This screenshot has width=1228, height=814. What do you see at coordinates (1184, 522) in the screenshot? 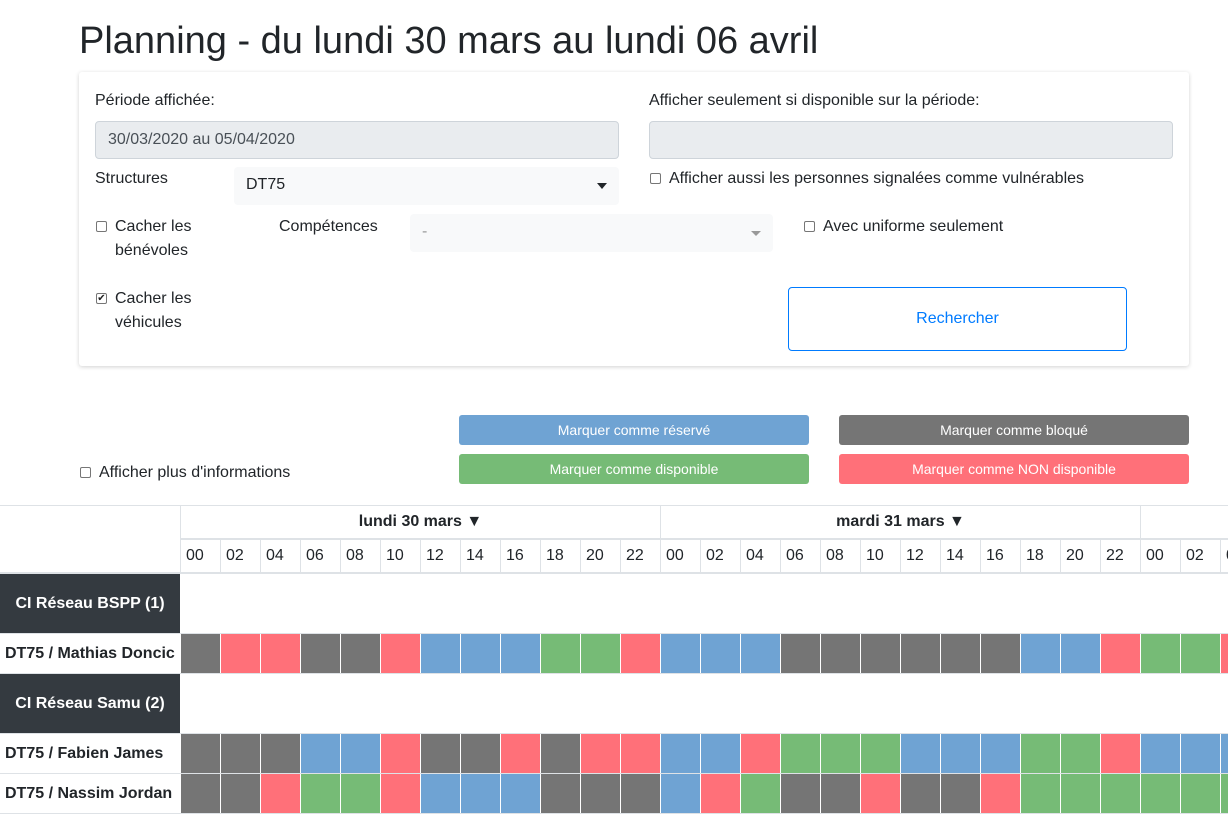
I see `day-header-next` at bounding box center [1184, 522].